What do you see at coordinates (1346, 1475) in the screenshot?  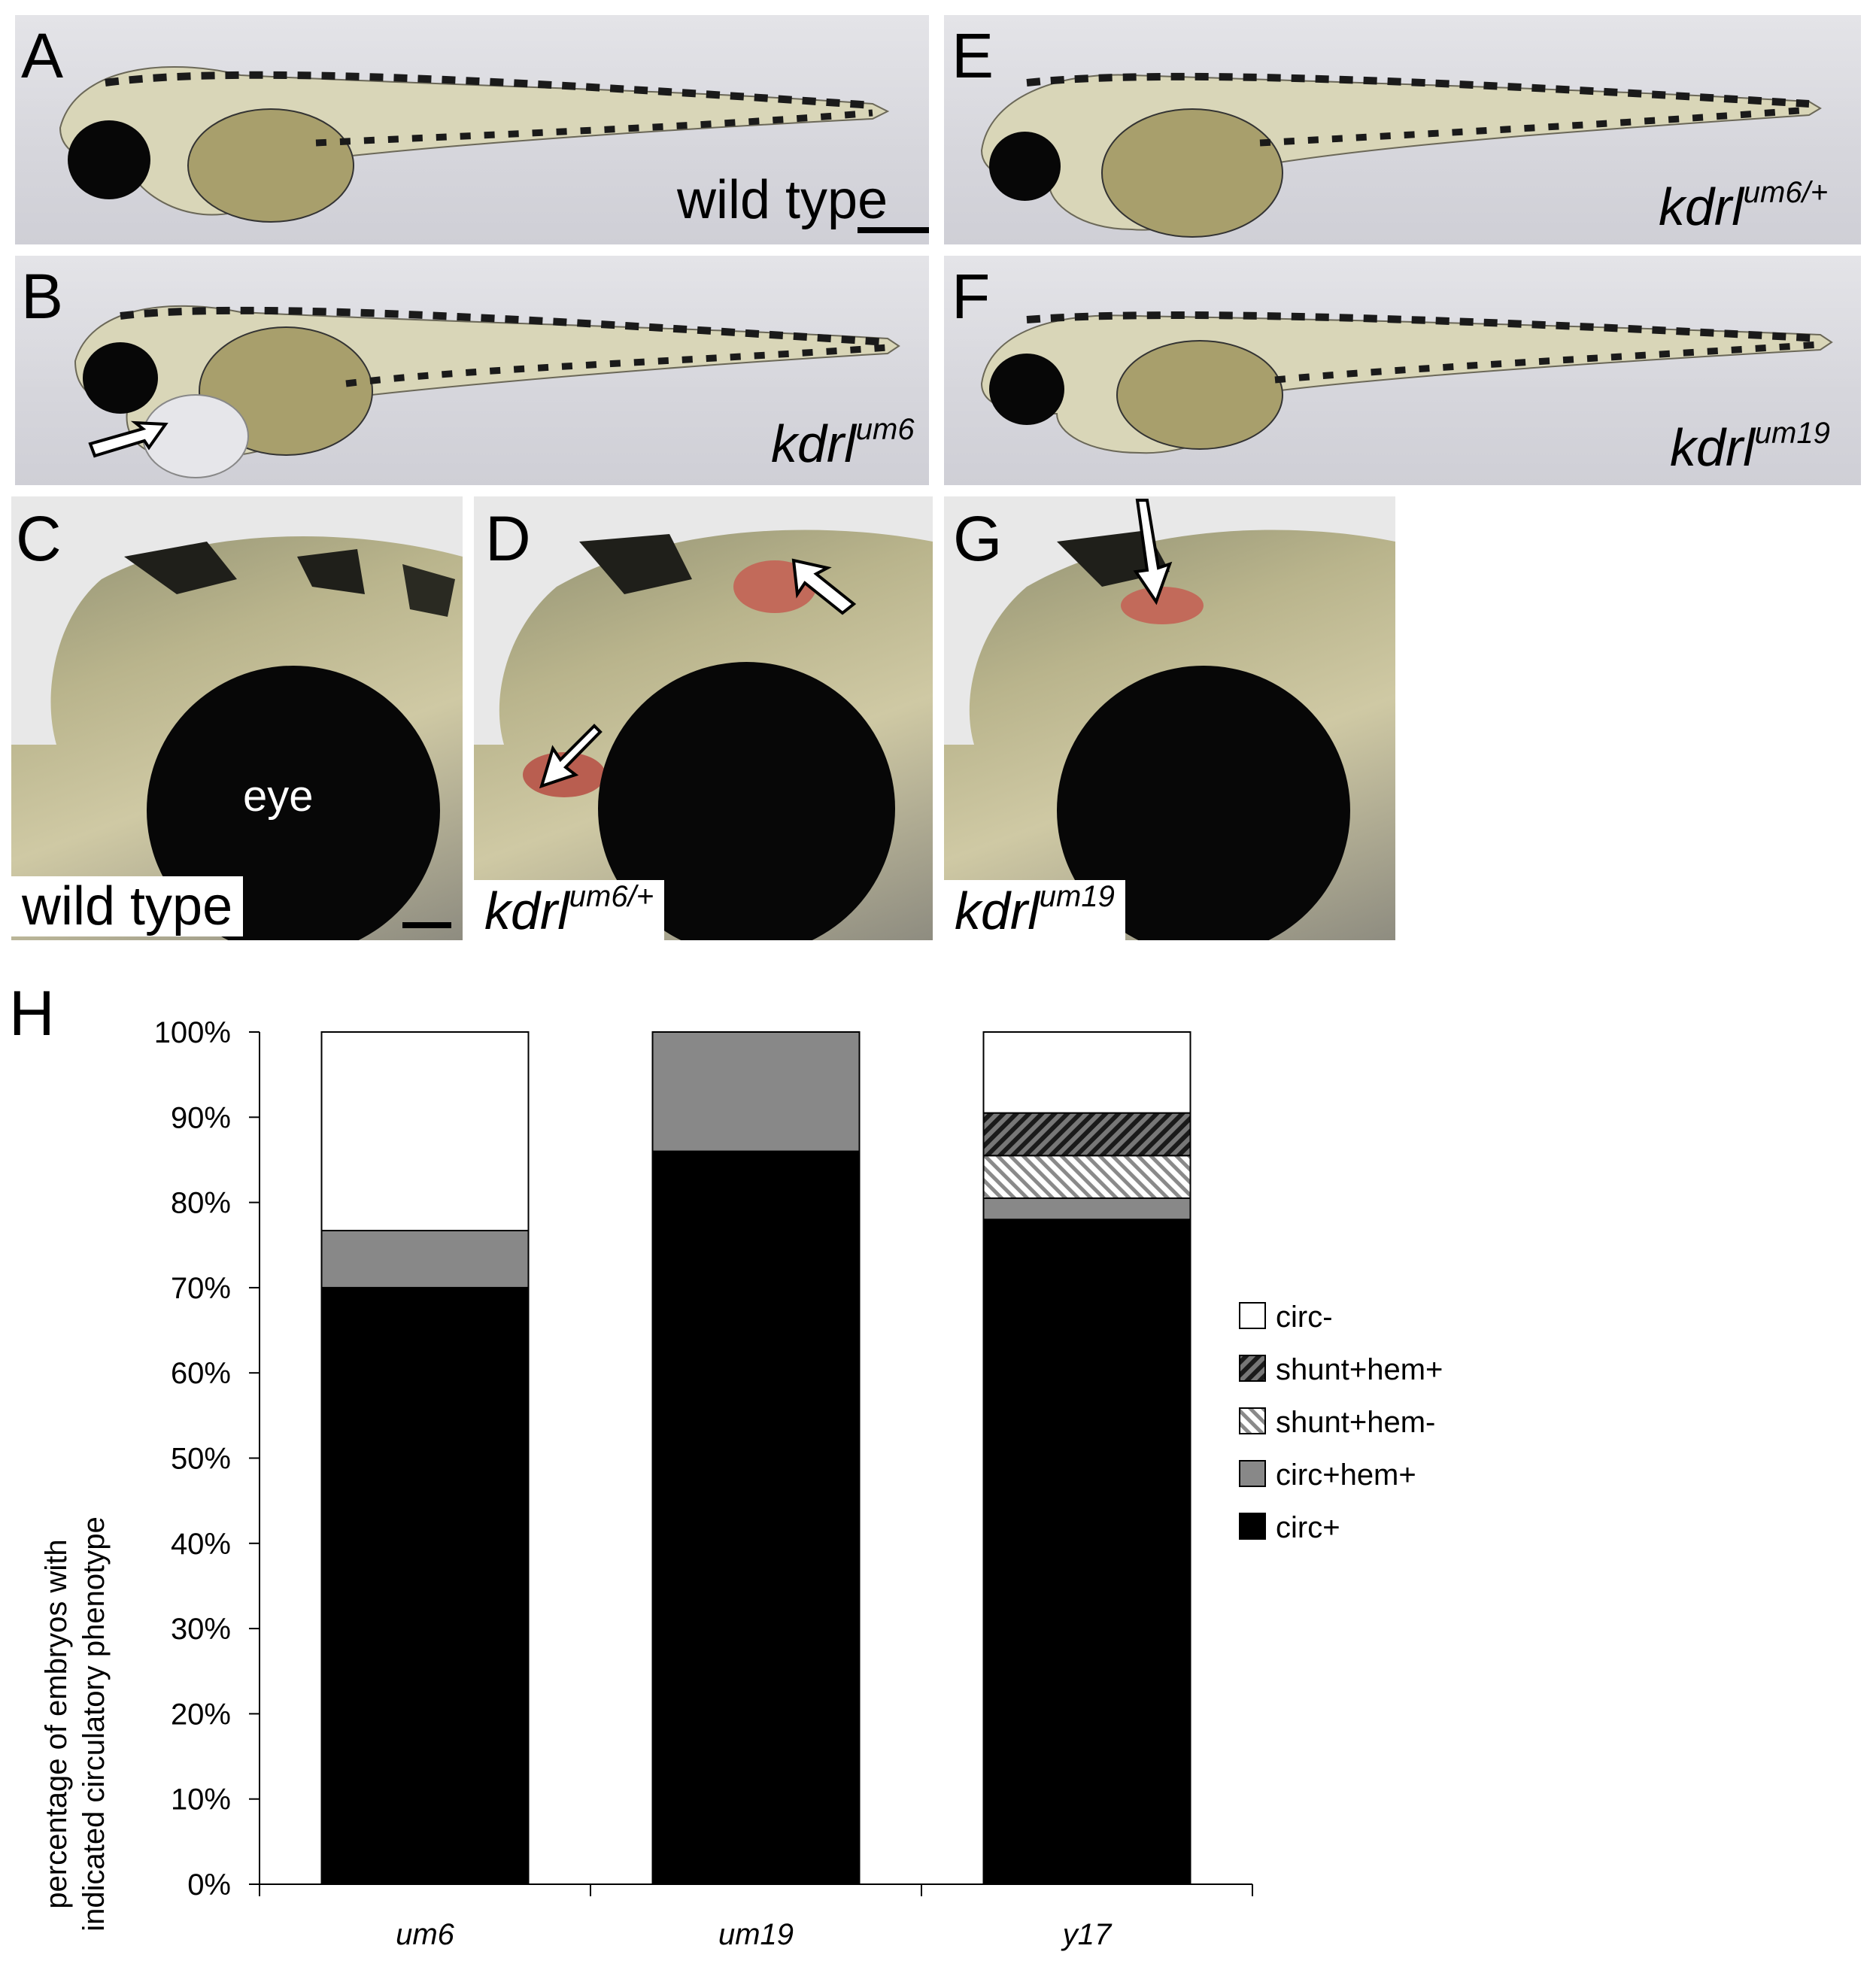 I see `legend-label: circ+hem+` at bounding box center [1346, 1475].